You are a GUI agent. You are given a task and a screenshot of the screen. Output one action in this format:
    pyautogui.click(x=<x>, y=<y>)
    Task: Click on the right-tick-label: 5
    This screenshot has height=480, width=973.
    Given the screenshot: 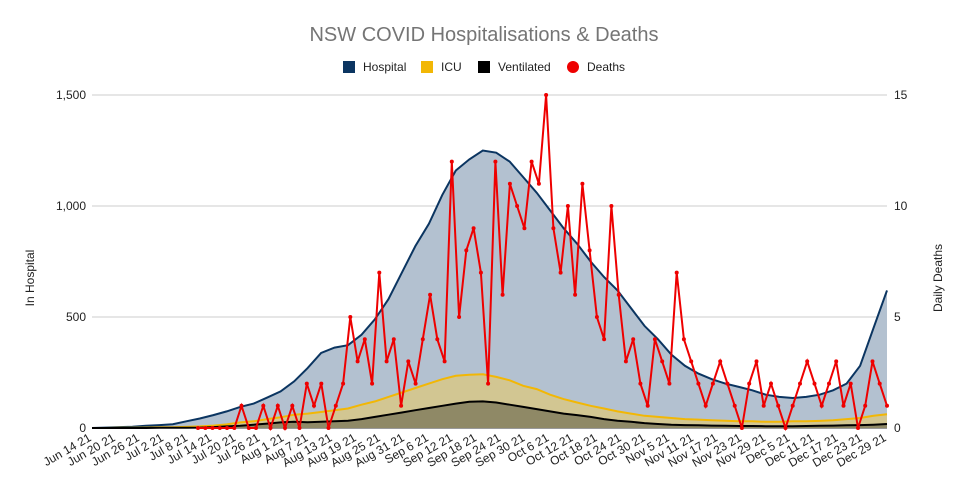 What is the action you would take?
    pyautogui.click(x=897, y=317)
    